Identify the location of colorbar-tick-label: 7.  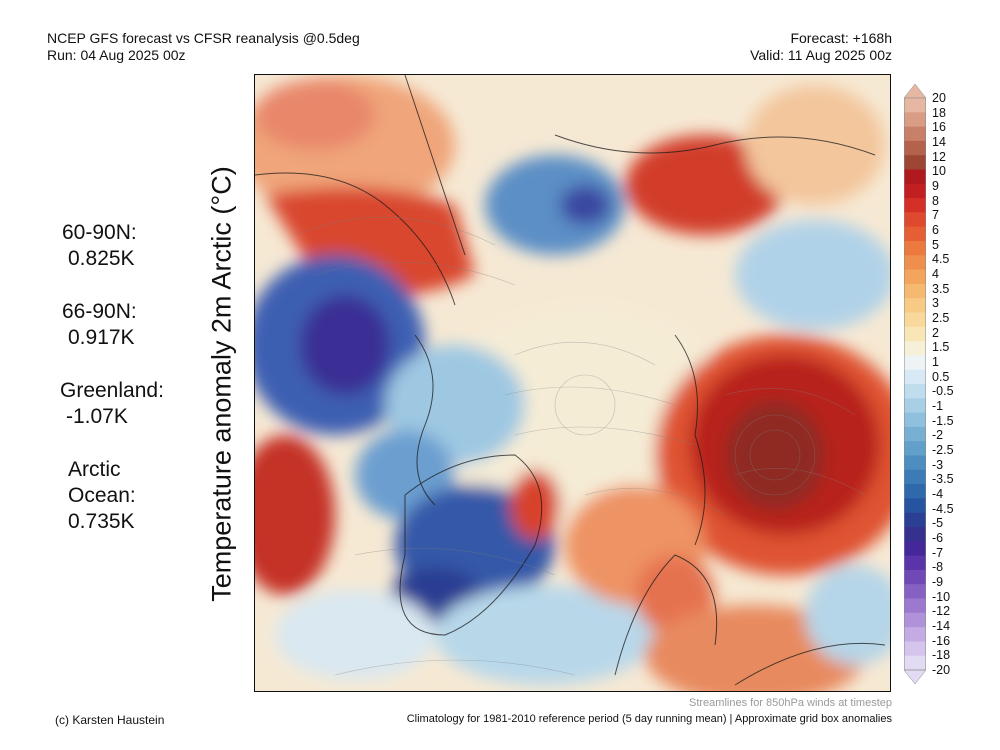
(935, 215).